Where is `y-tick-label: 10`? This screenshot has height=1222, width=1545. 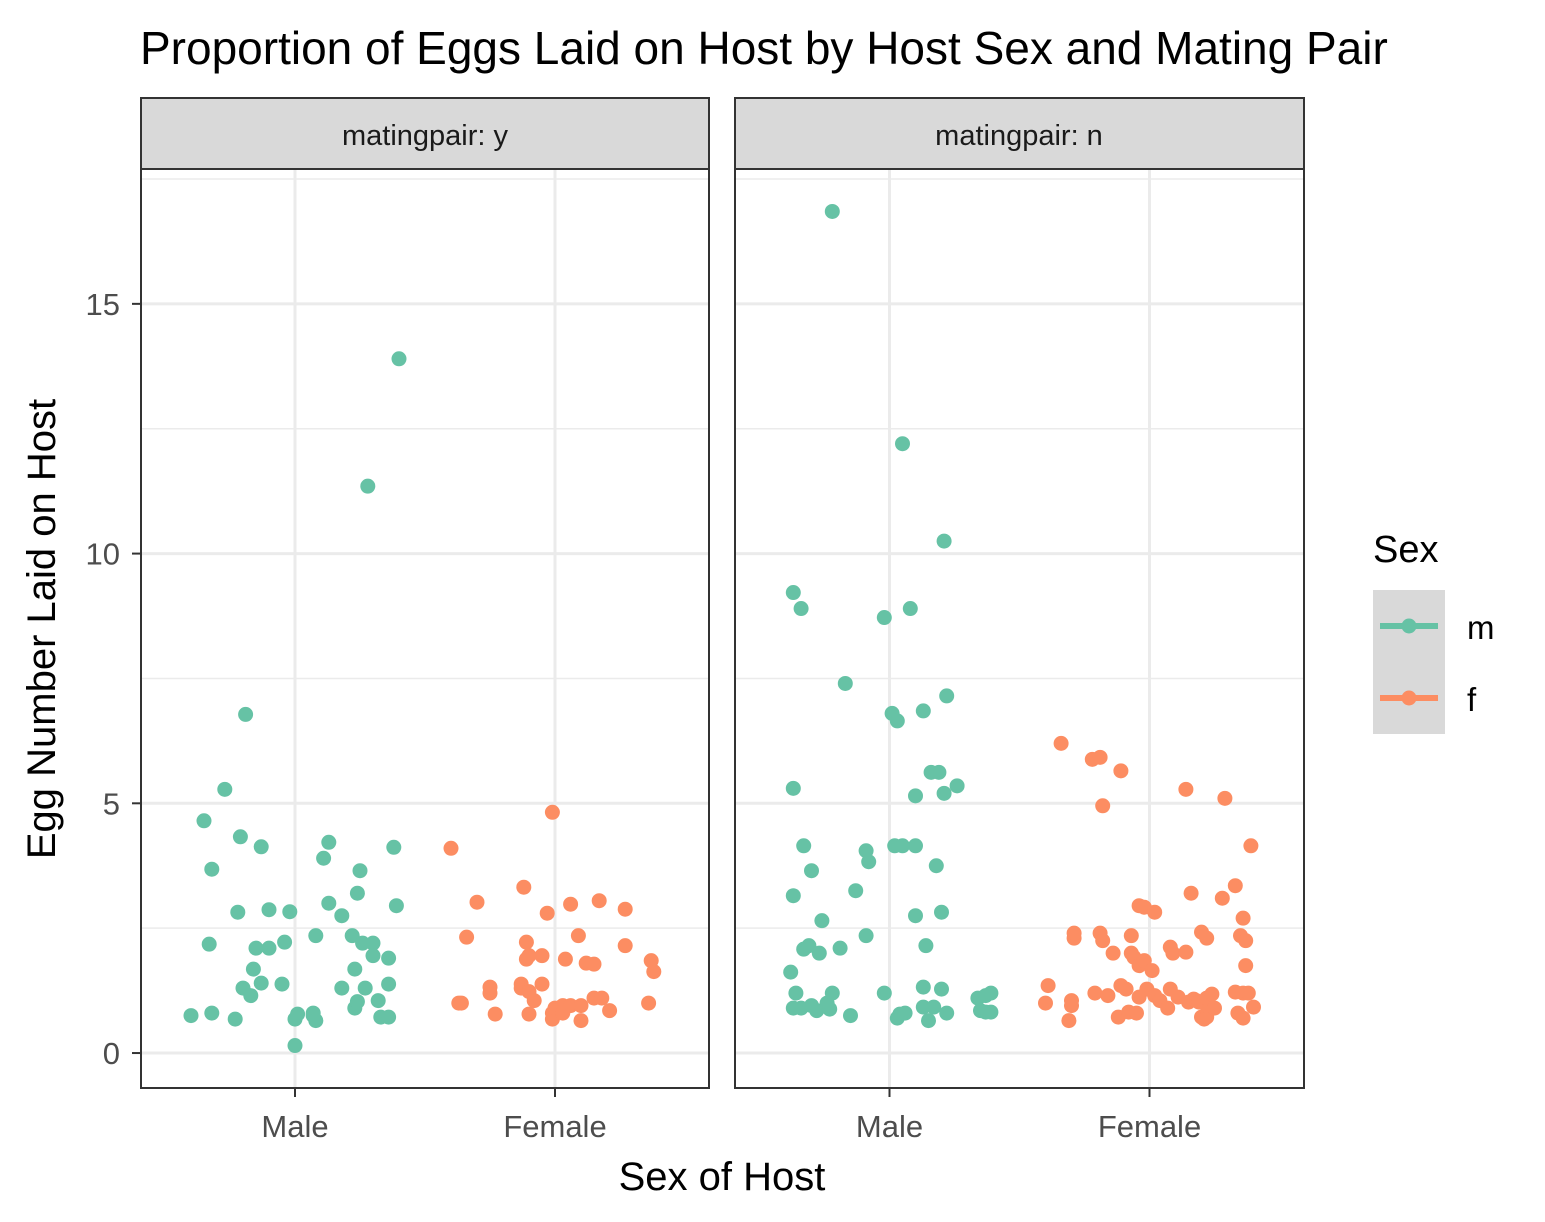 y-tick-label: 10 is located at coordinates (103, 554).